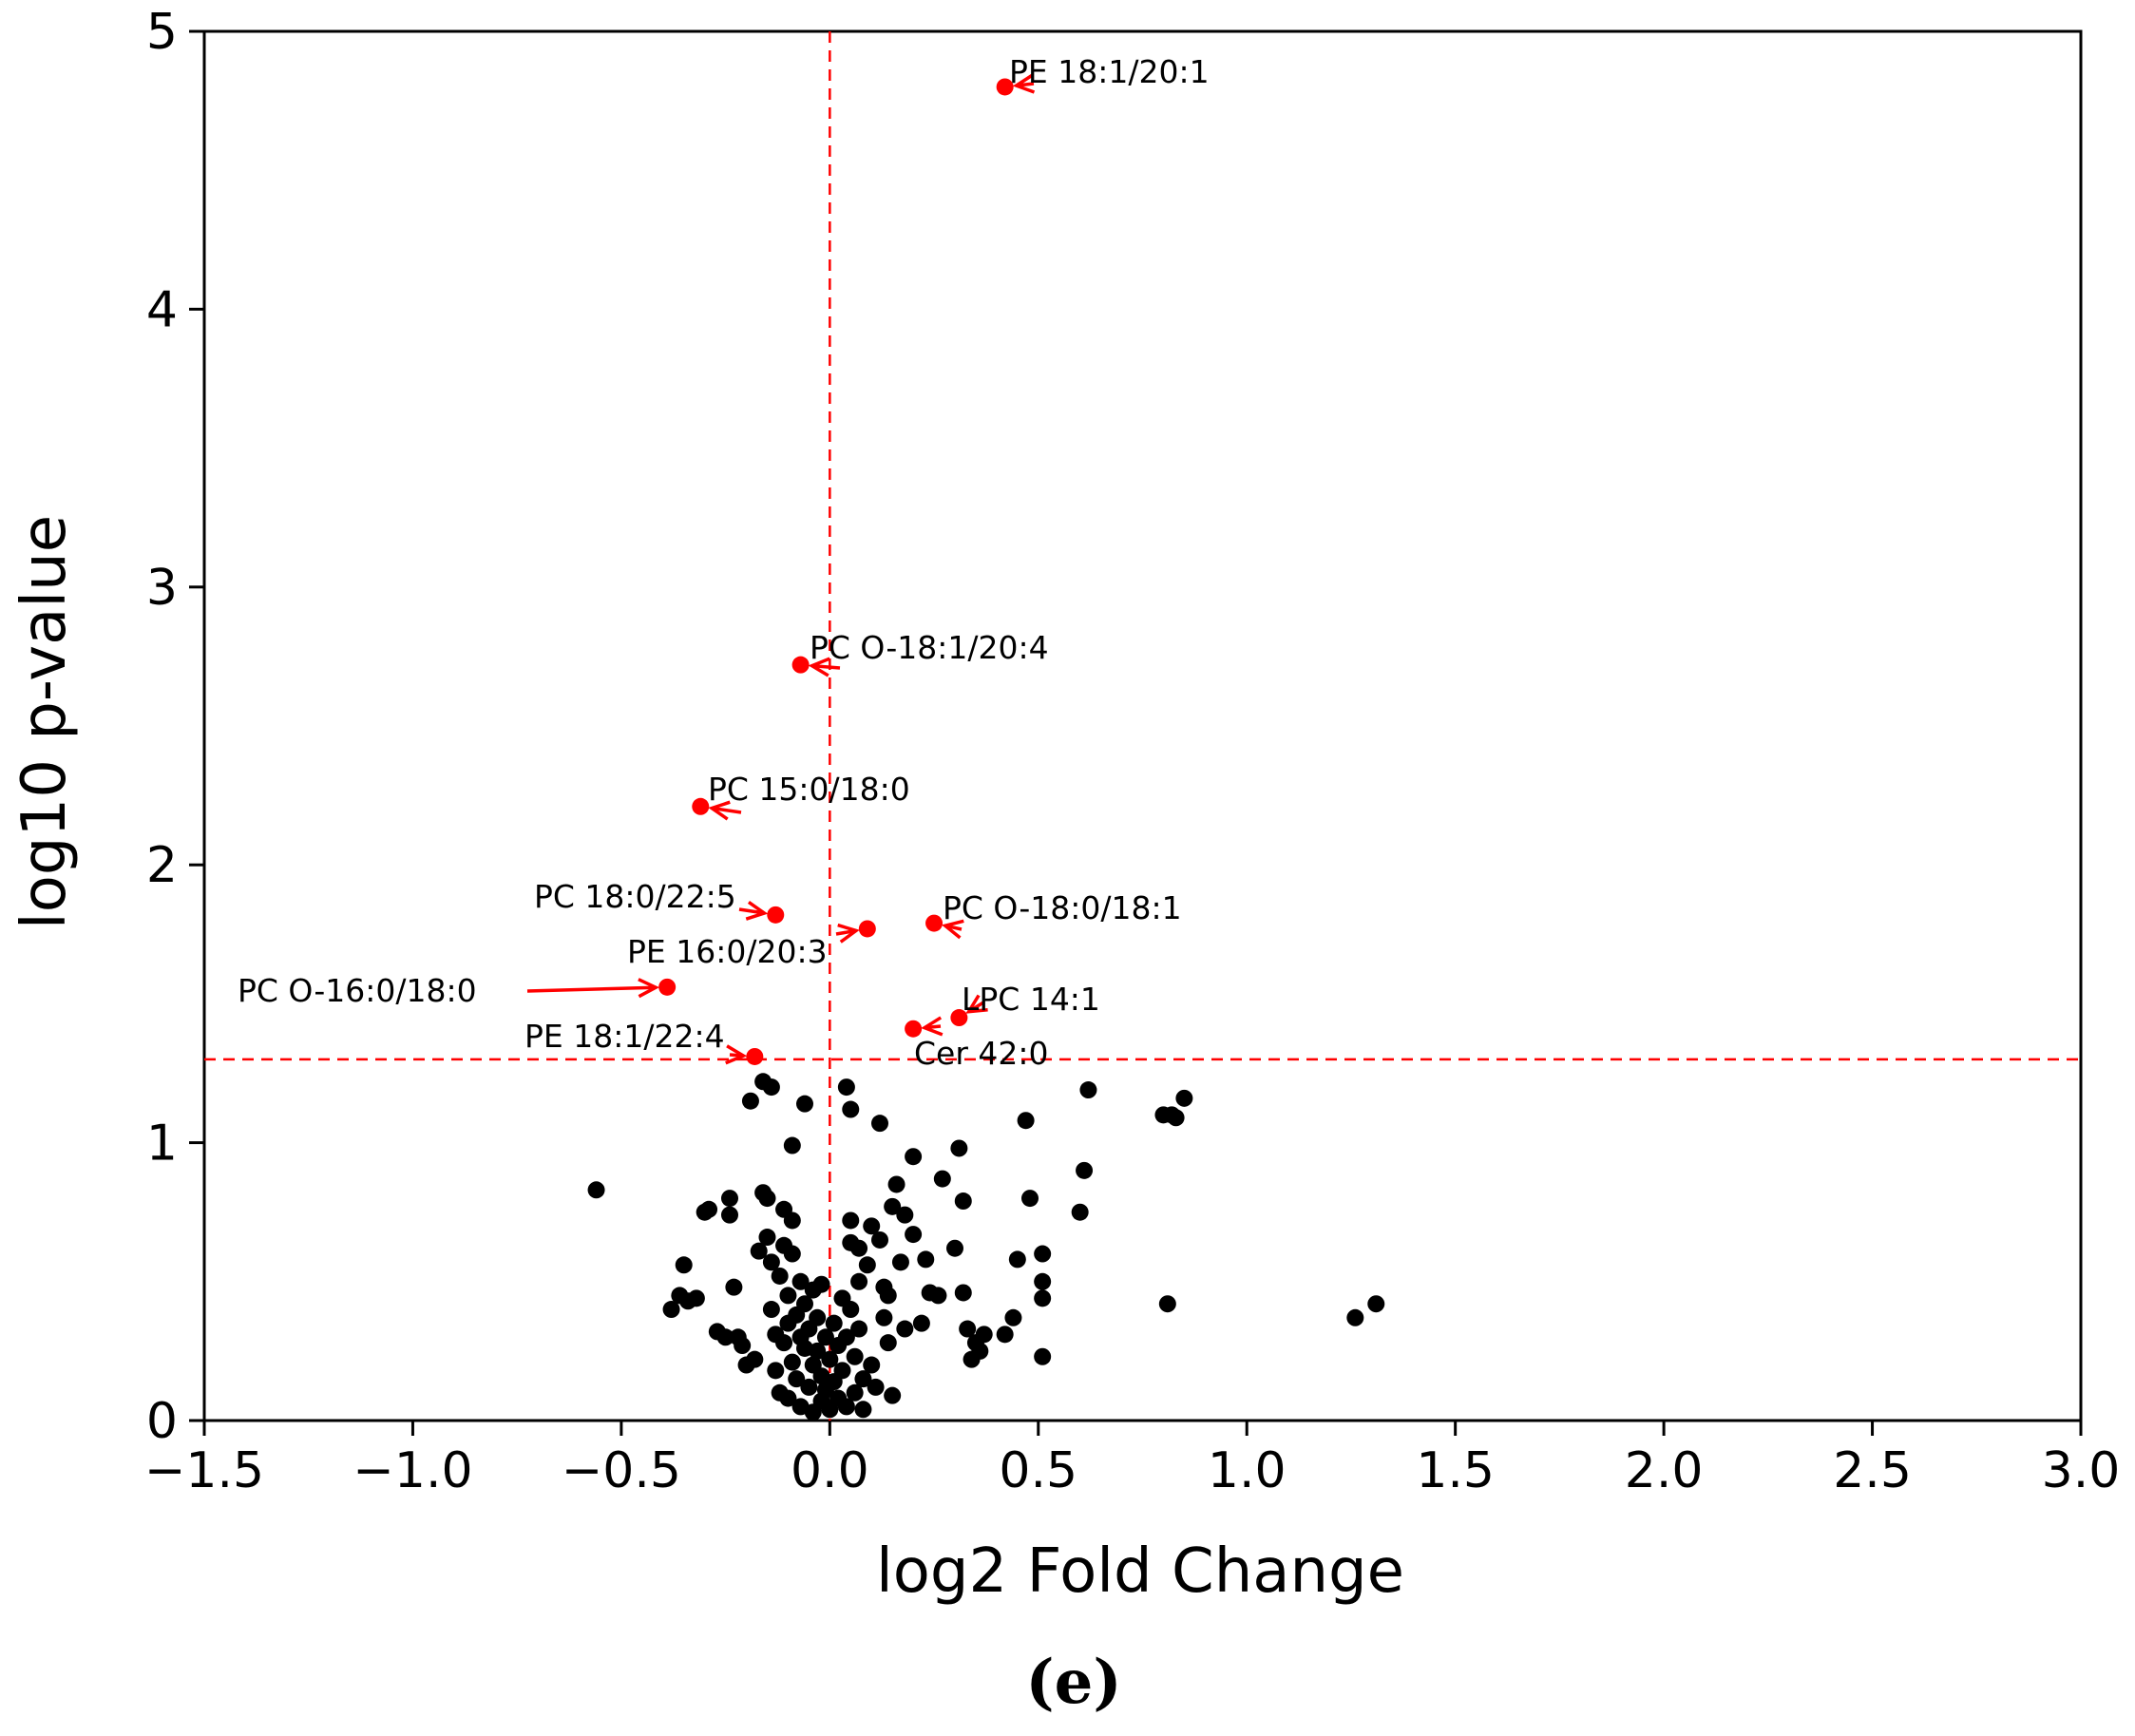 This screenshot has width=2135, height=1736. I want to click on annotation-label: PE 18:1/20:1, so click(1109, 71).